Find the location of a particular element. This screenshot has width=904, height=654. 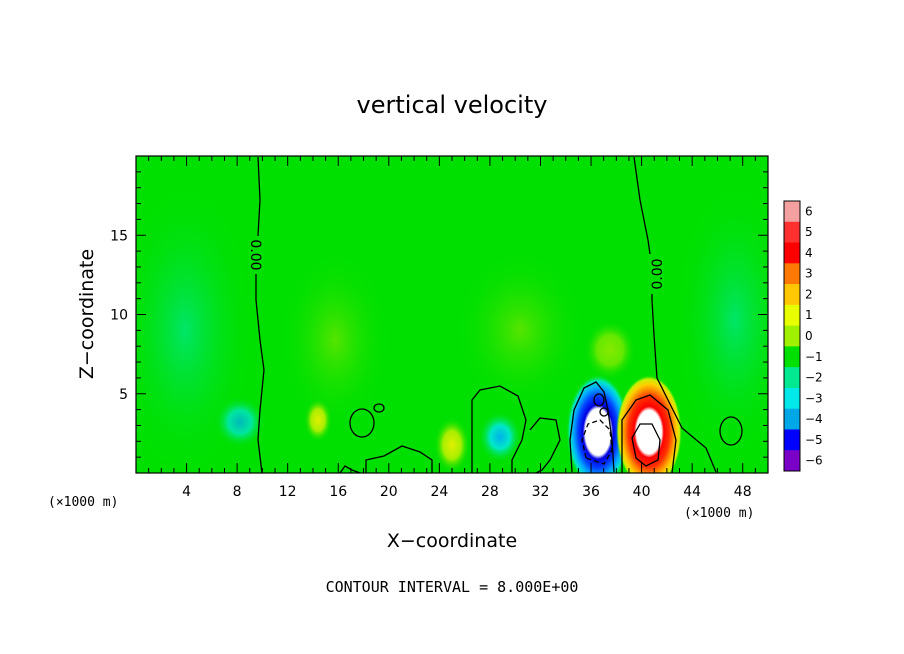

colorbar-label: −3 is located at coordinates (814, 398).